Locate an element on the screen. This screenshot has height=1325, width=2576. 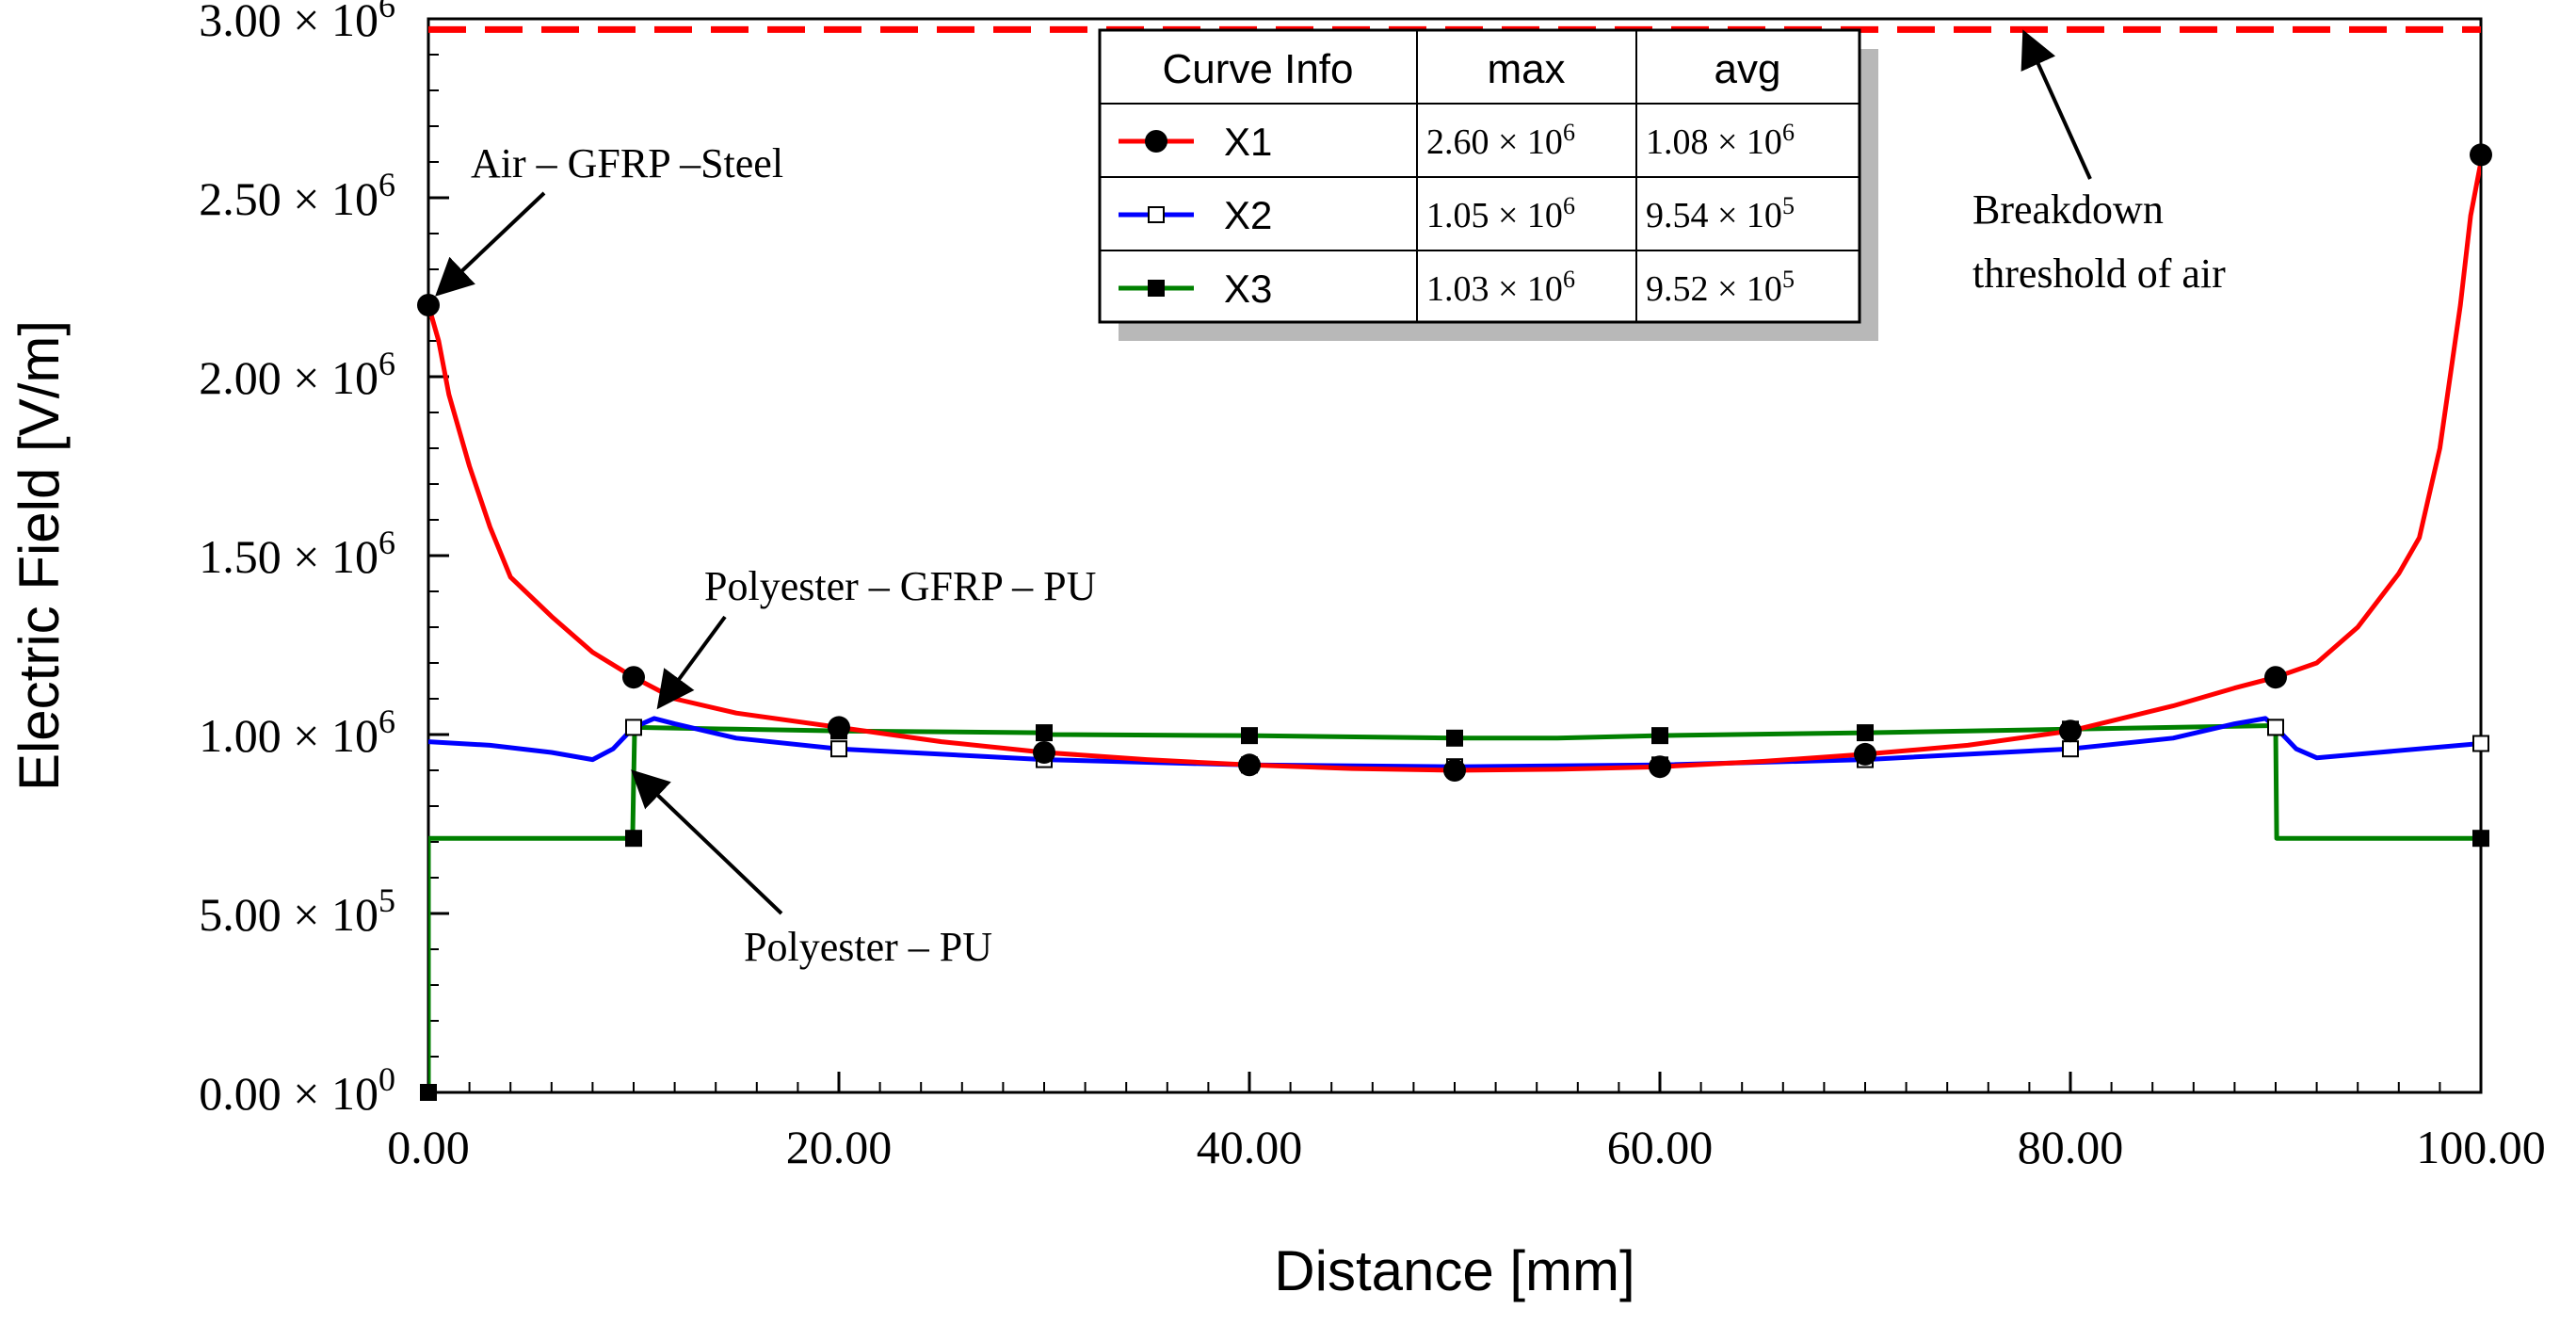
legend-header-max: max is located at coordinates (1526, 69).